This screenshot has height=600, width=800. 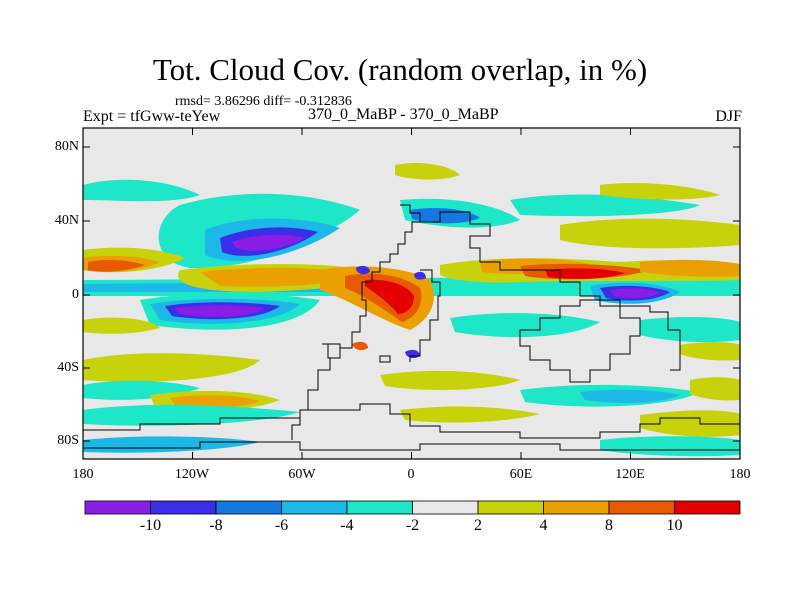 I want to click on colorbar-label: 4, so click(x=543, y=525).